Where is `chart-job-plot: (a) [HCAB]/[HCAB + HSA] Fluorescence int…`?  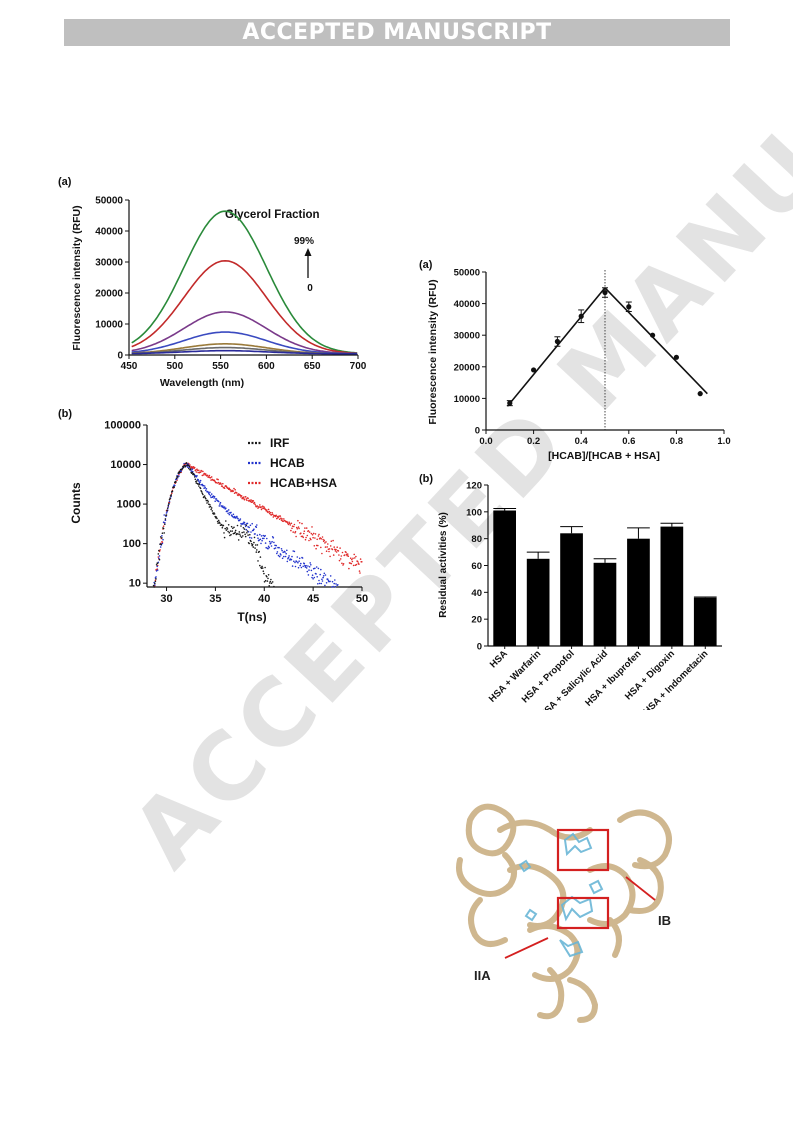
chart-job-plot: (a) [HCAB]/[HCAB + HSA] Fluorescence int… is located at coordinates (575, 360).